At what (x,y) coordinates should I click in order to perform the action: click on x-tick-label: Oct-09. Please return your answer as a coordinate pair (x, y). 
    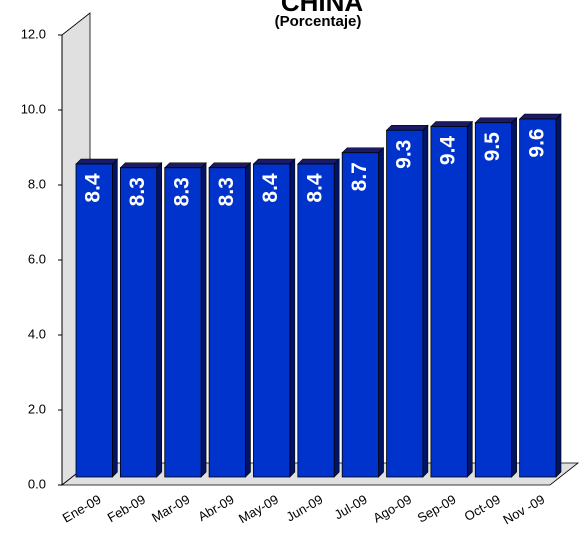
    Looking at the image, I should click on (482, 508).